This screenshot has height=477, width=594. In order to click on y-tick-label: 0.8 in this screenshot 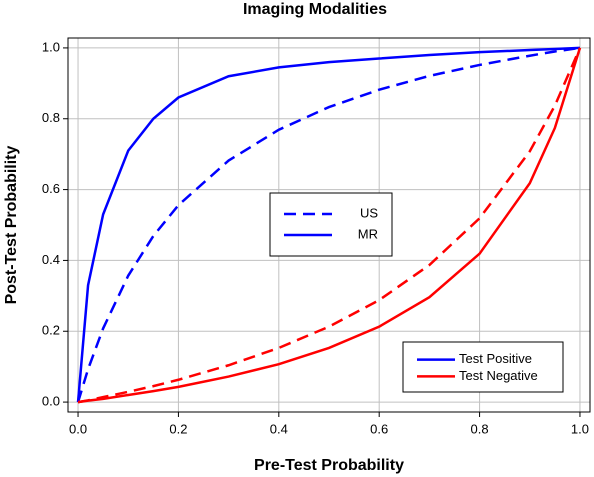, I will do `click(51, 117)`.